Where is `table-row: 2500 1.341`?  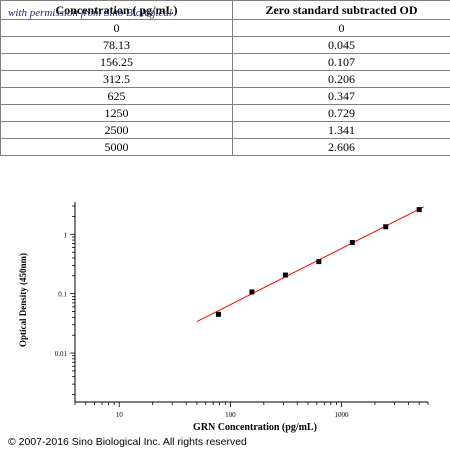 table-row: 2500 1.341 is located at coordinates (225, 130).